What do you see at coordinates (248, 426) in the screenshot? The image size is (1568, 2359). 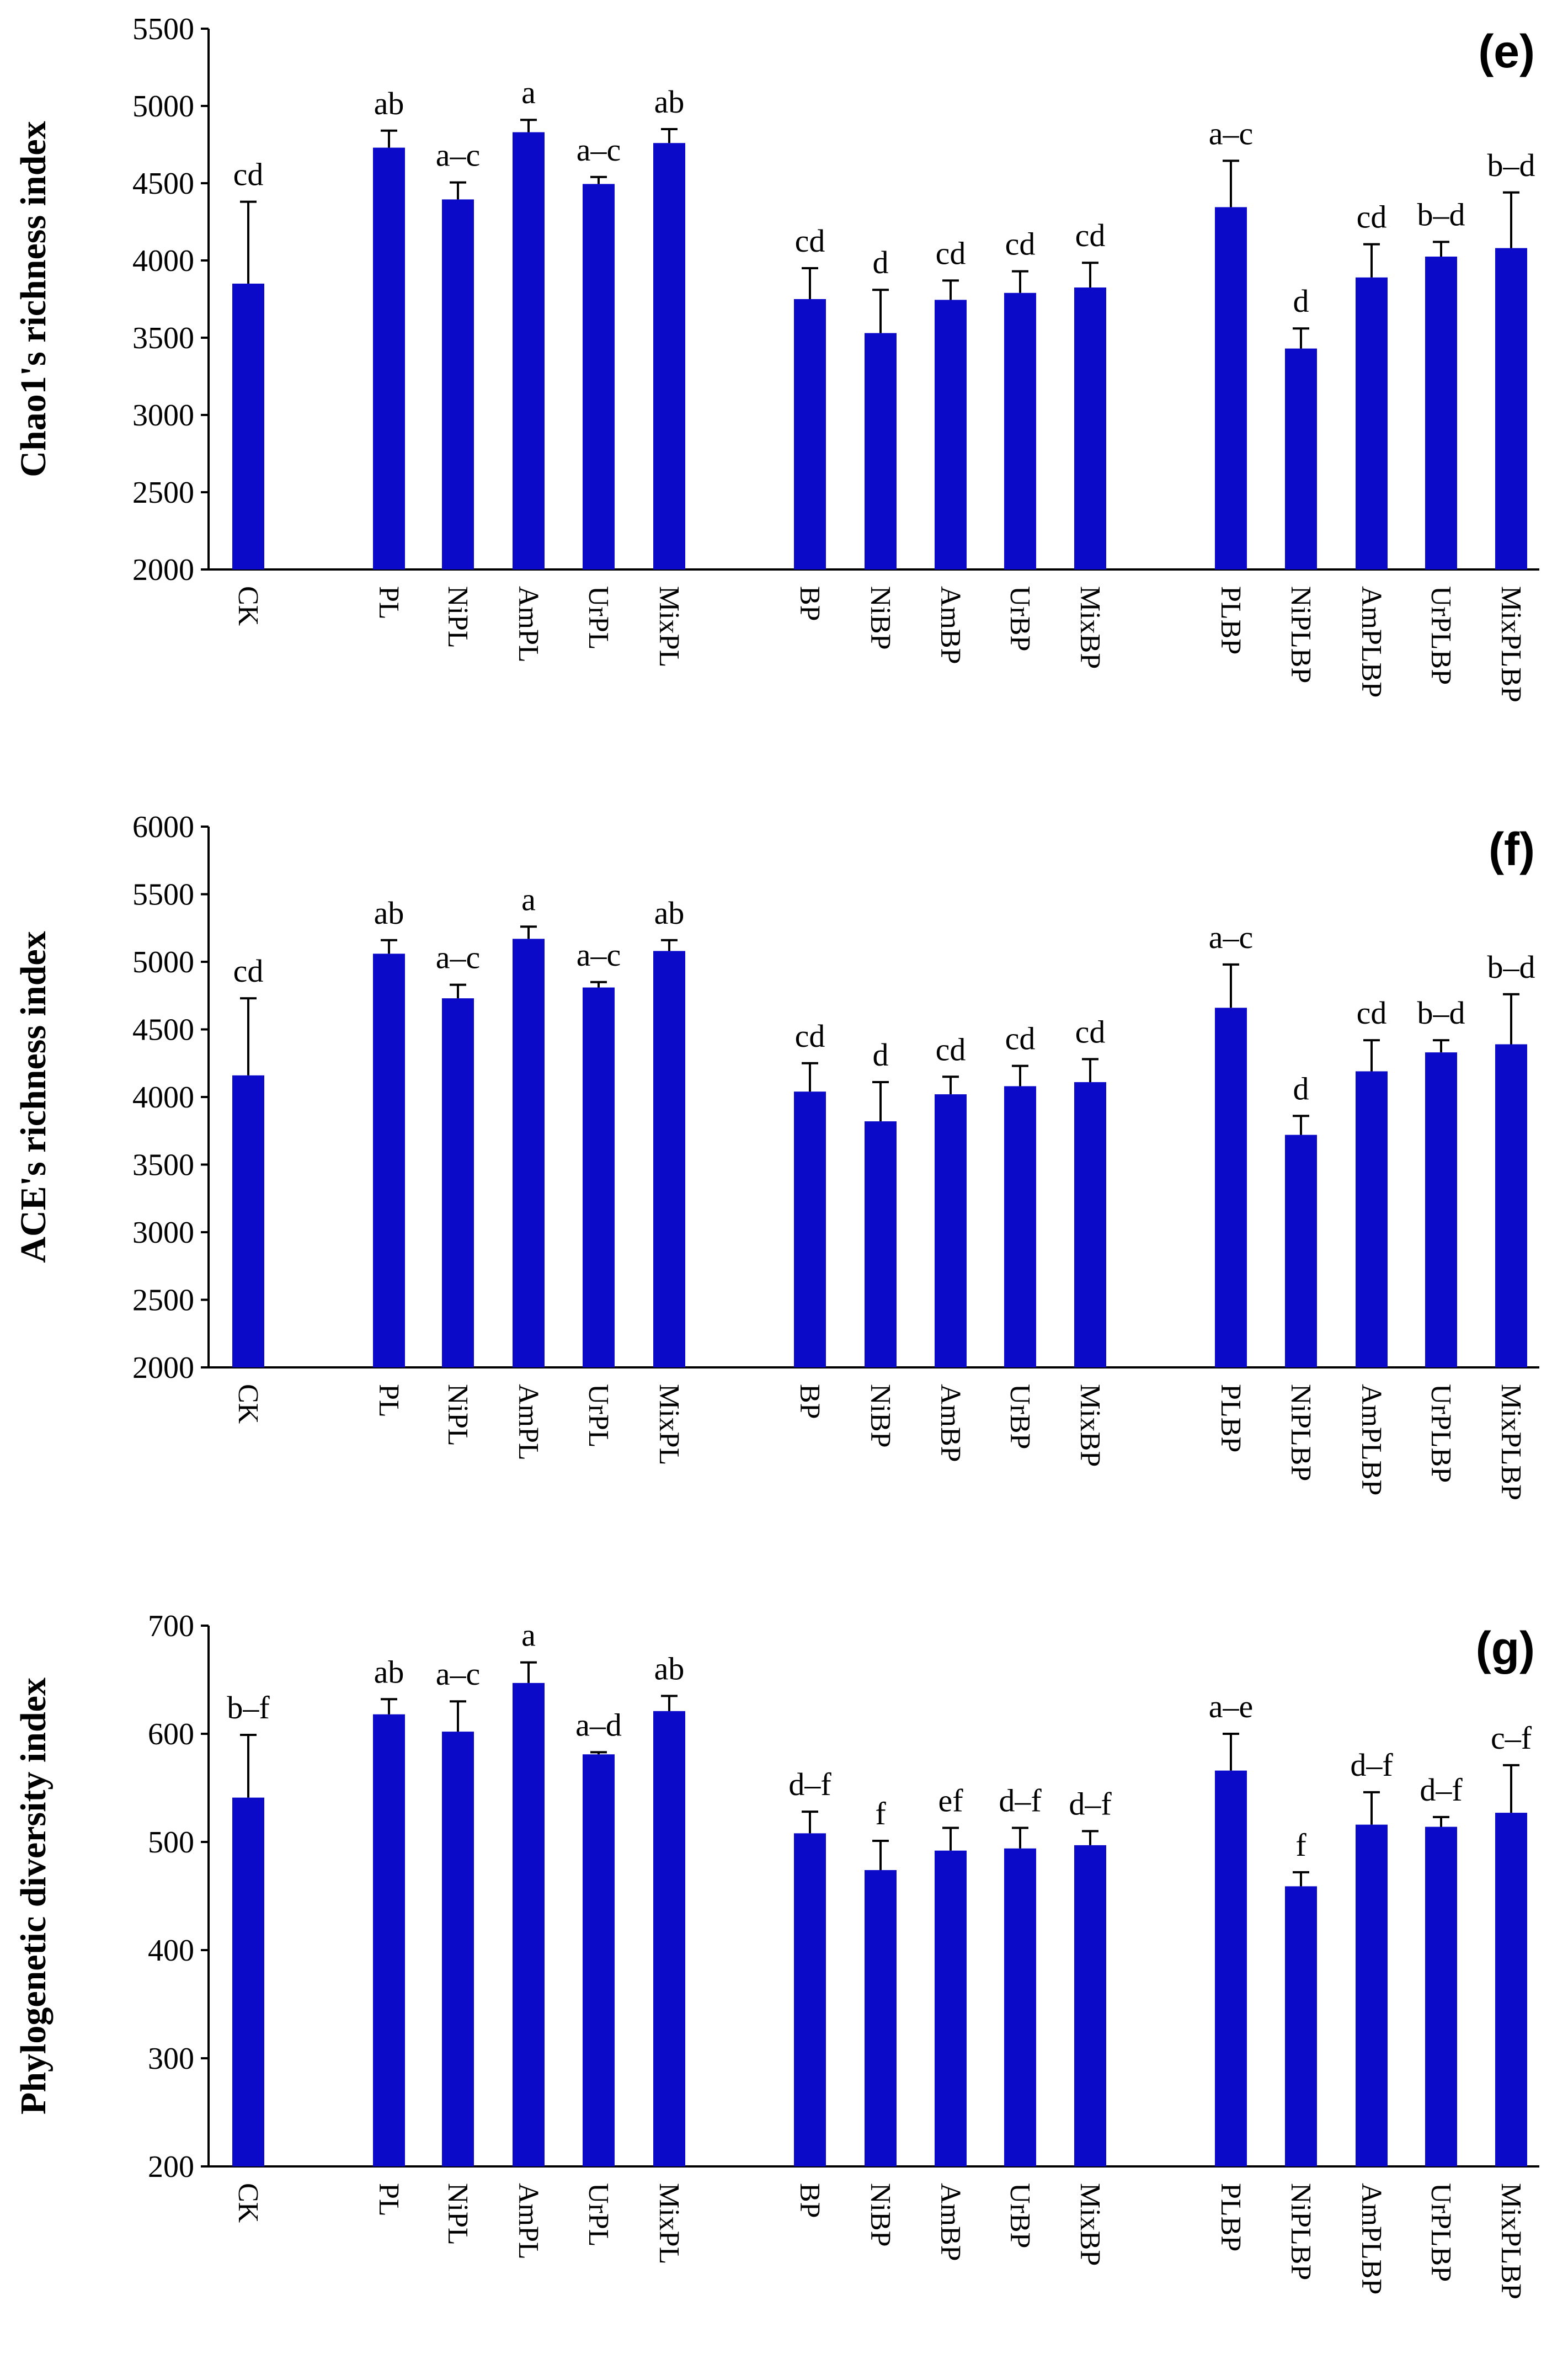 I see `bar-CK` at bounding box center [248, 426].